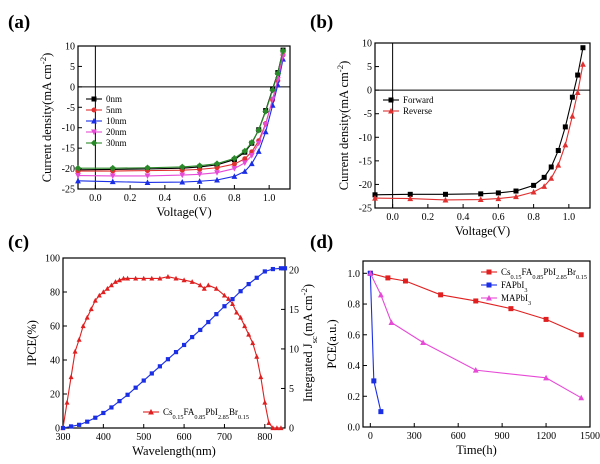  Describe the element at coordinates (365, 185) in the screenshot. I see `y-tick-label: -20` at that location.